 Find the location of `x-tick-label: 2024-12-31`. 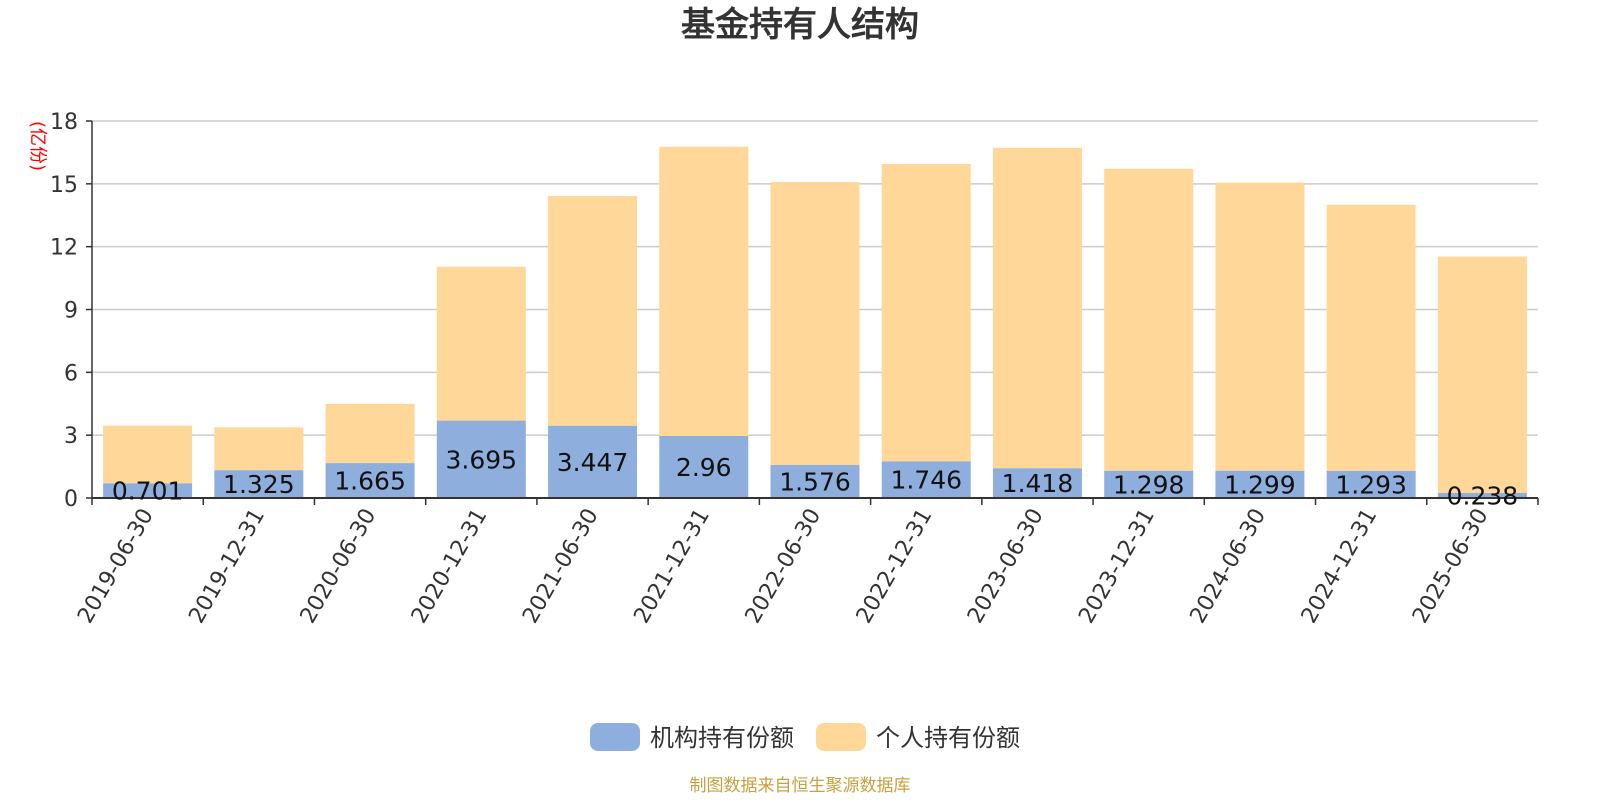

x-tick-label: 2024-12-31 is located at coordinates (1340, 566).